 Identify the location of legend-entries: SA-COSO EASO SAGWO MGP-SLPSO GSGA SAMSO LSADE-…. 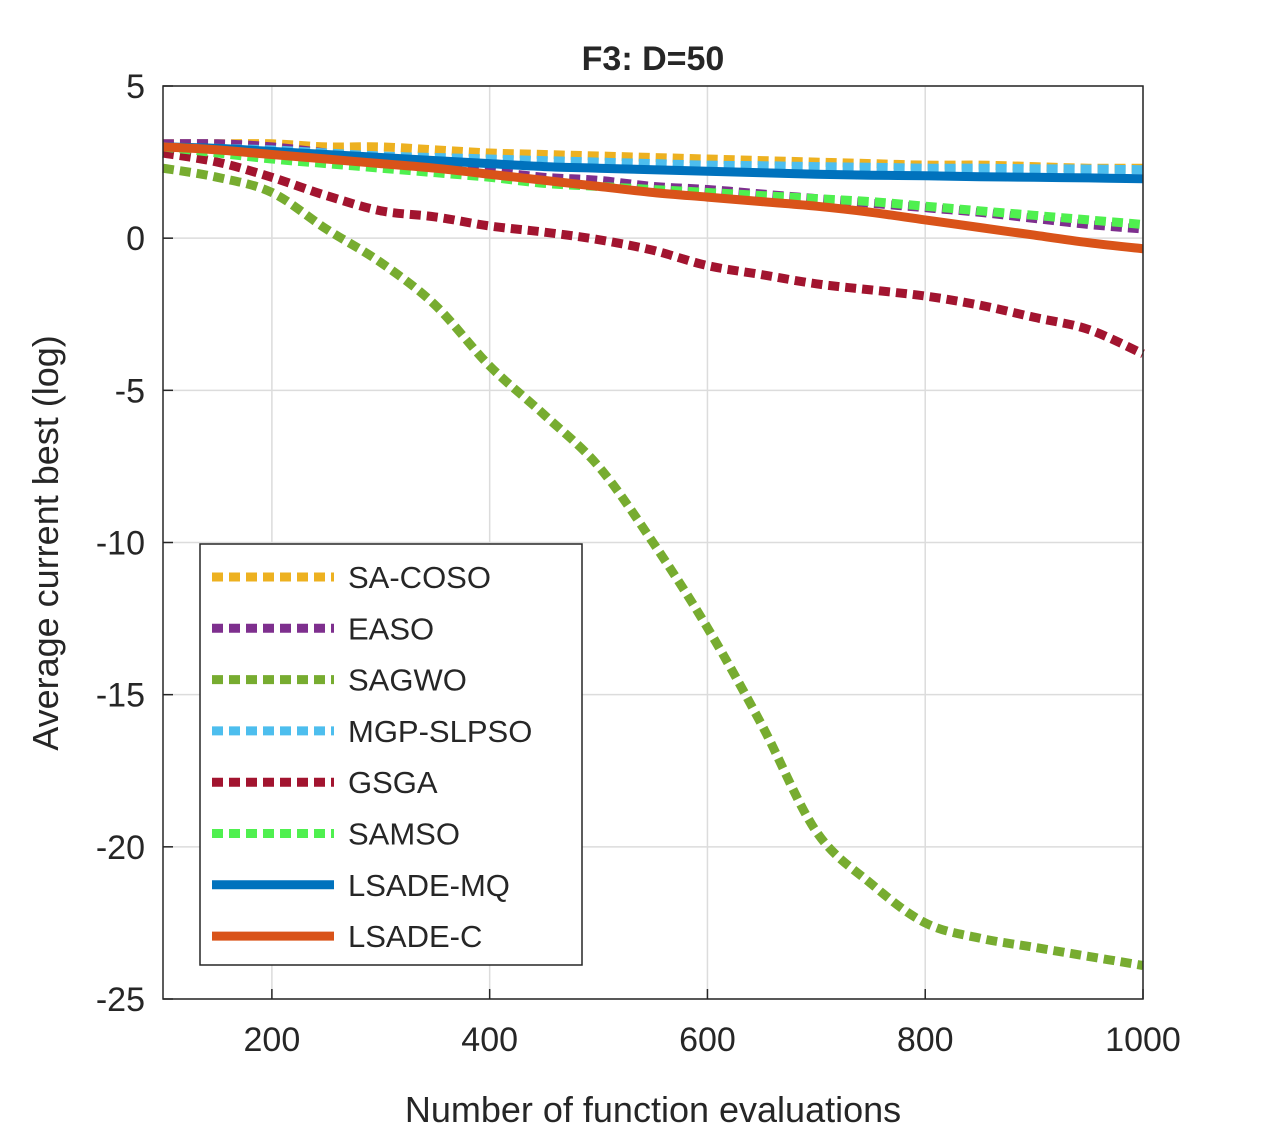
(372, 757).